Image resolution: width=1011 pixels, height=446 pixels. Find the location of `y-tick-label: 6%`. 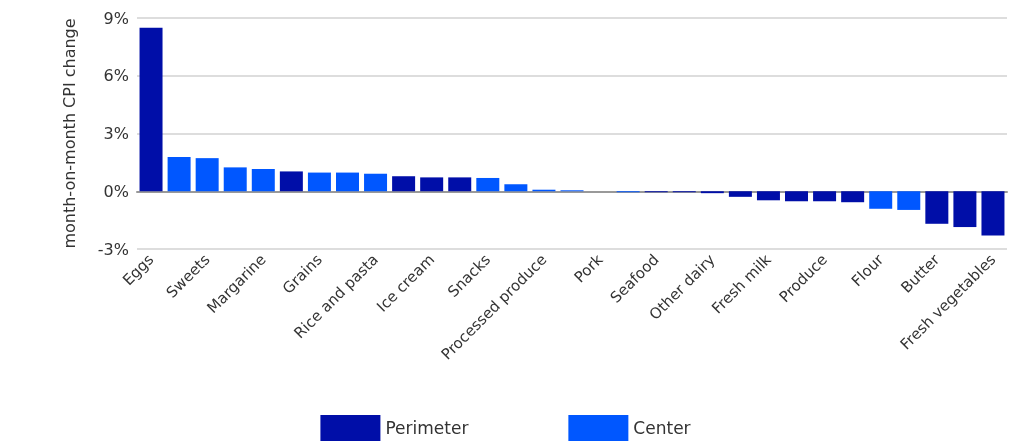

y-tick-label: 6% is located at coordinates (116, 76).